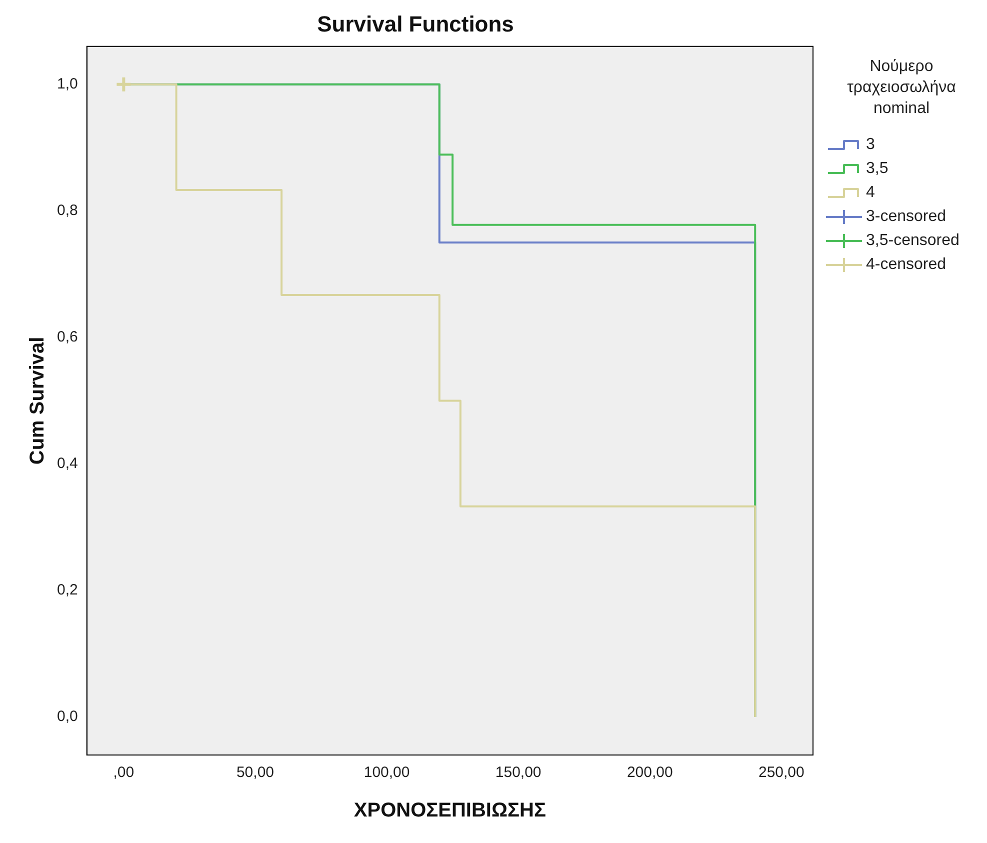  I want to click on y-tick-label: 0,2, so click(67, 590).